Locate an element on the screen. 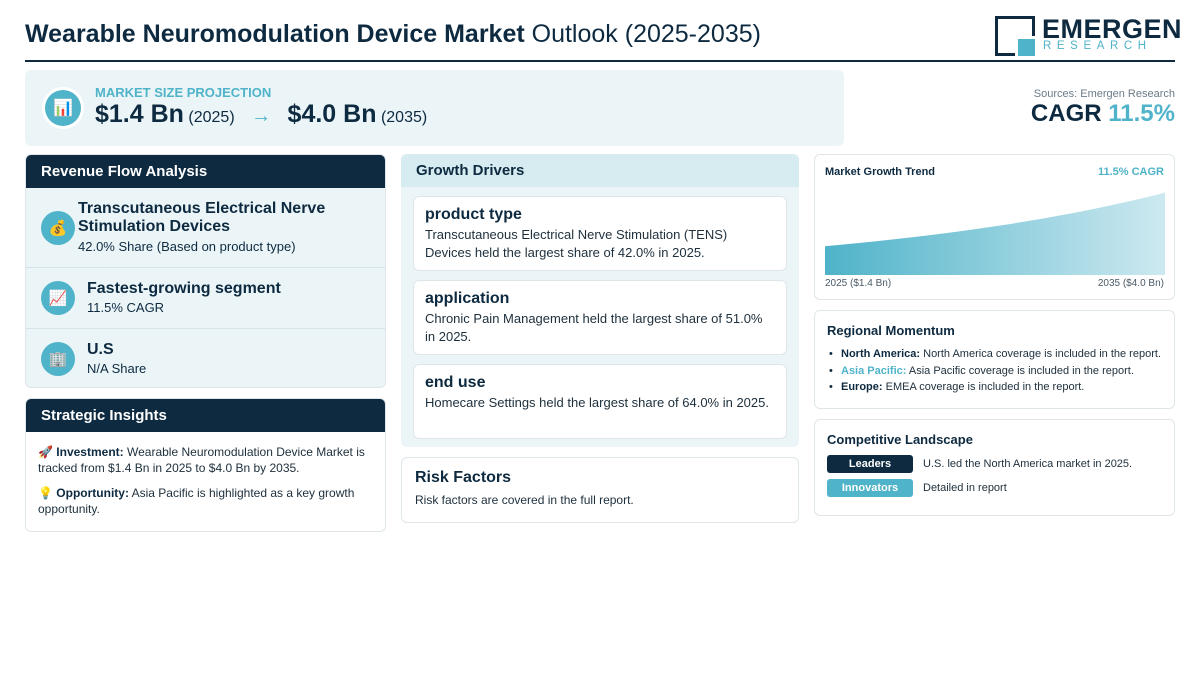  emergen-logo: EMERGEN RESEARCH is located at coordinates (1088, 35).